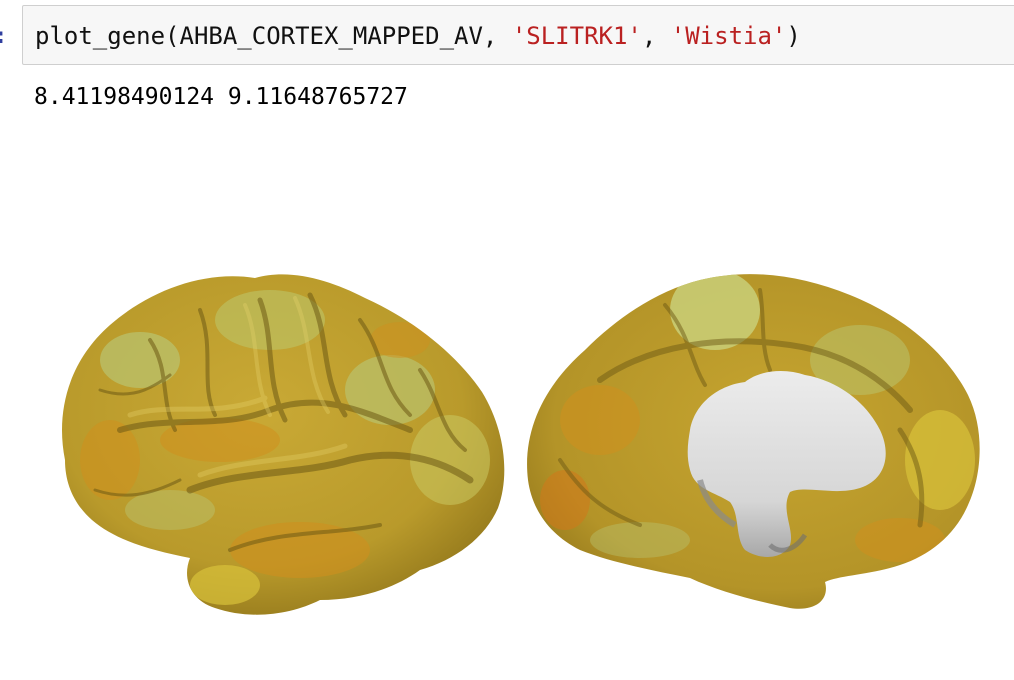  I want to click on medial-wall, so click(786, 463).